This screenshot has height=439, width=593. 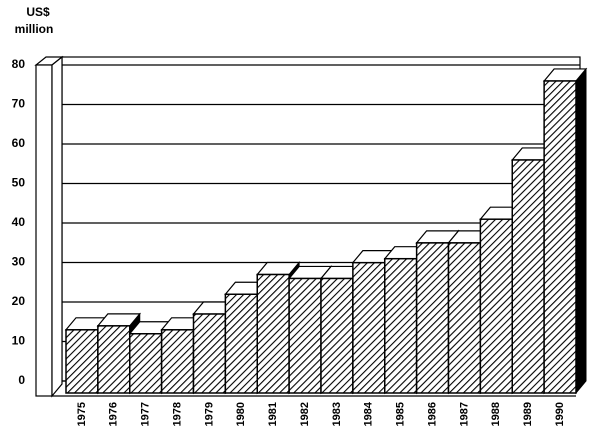 I want to click on y-tick-label: 10, so click(x=19, y=341).